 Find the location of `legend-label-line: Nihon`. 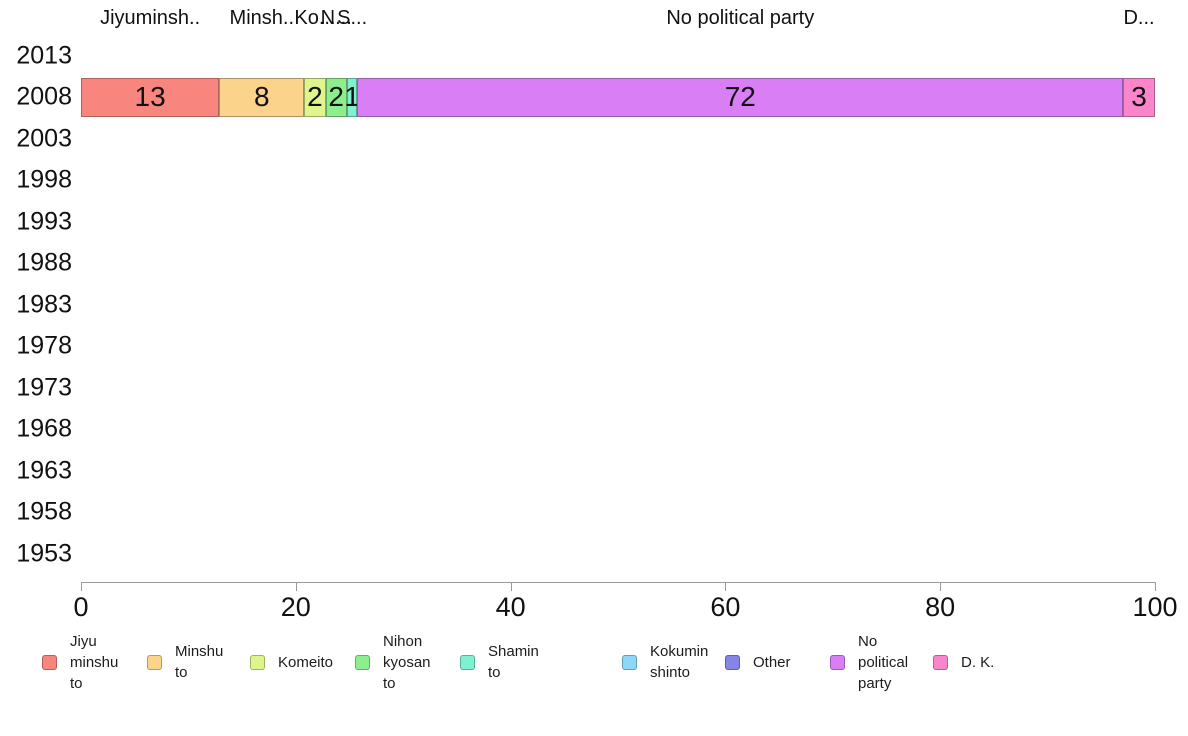

legend-label-line: Nihon is located at coordinates (403, 641).